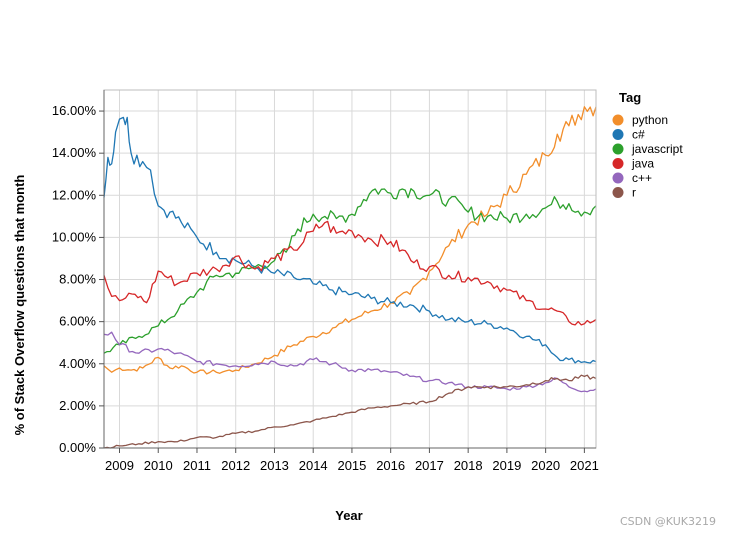 The height and width of the screenshot is (540, 730). What do you see at coordinates (429, 465) in the screenshot?
I see `x-tick-label: 2017` at bounding box center [429, 465].